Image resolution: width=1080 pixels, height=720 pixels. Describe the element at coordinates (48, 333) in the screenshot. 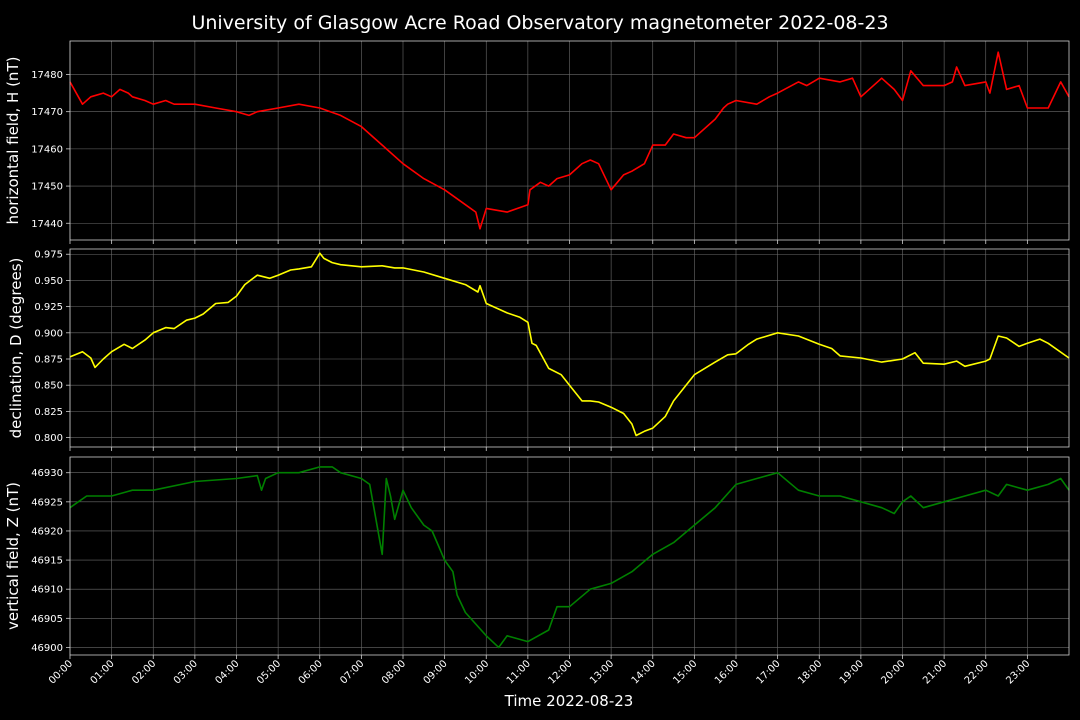

I see `y-tick-label: 0.900` at that location.